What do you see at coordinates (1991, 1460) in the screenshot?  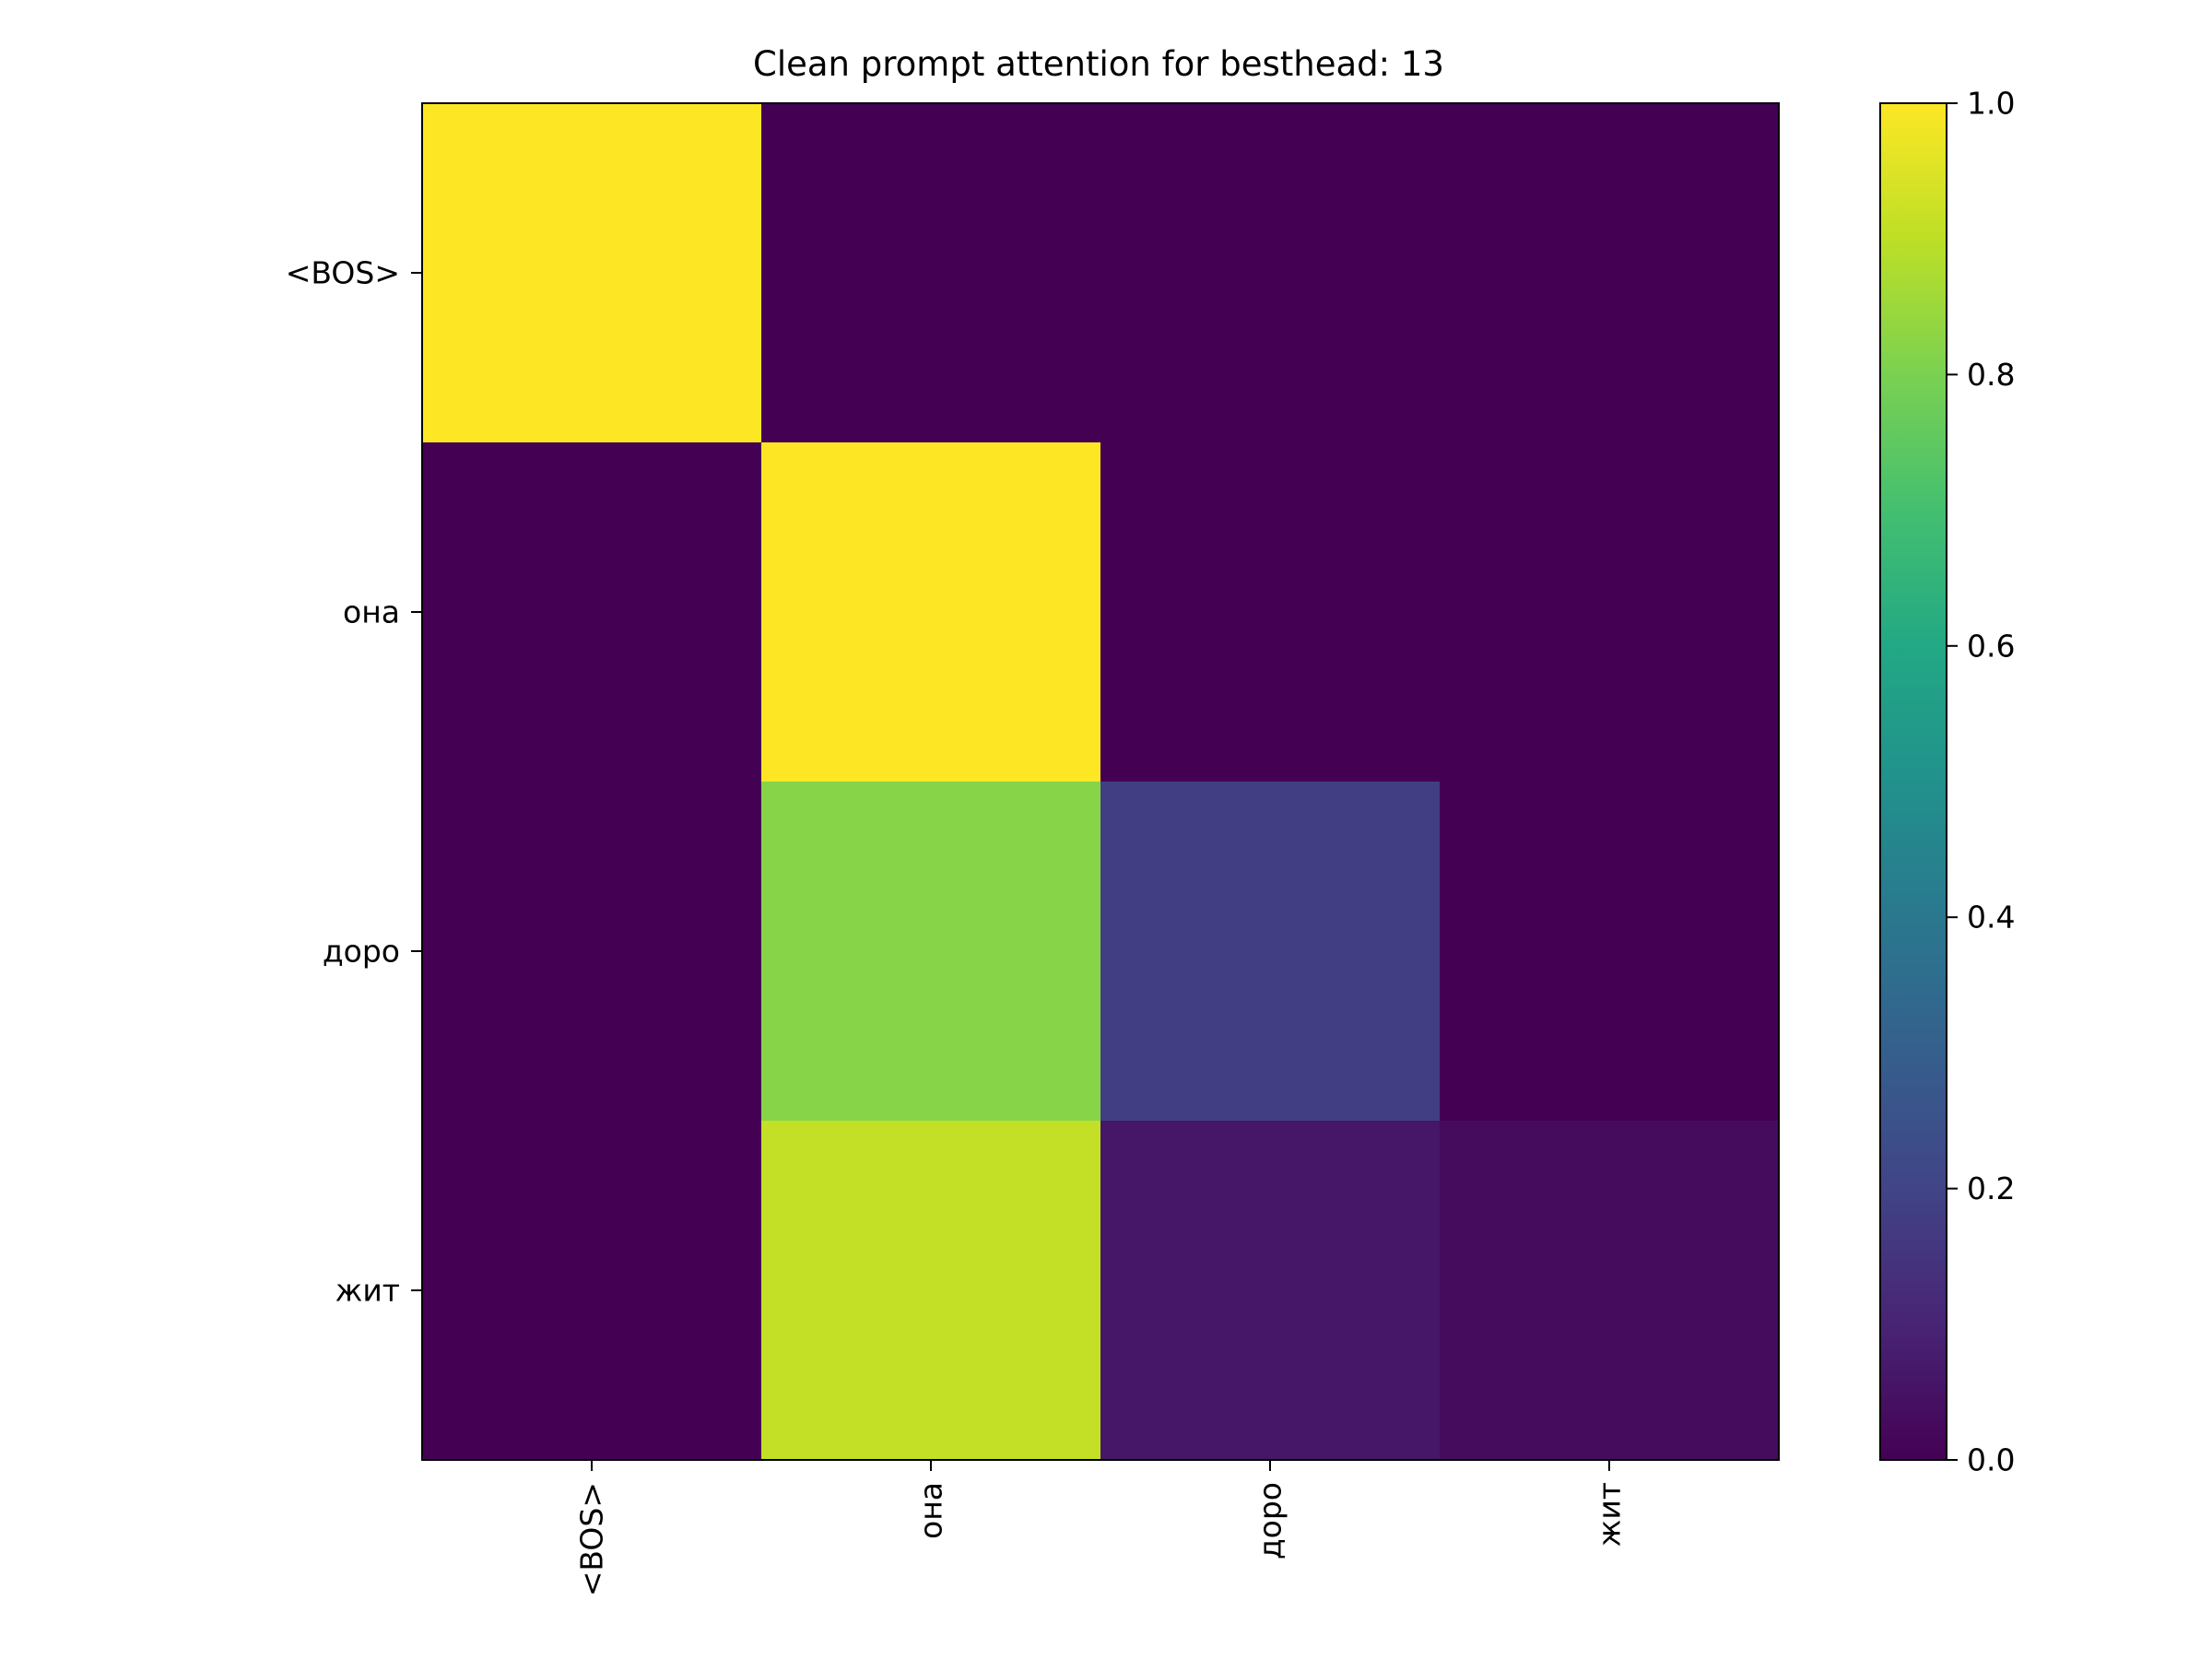 I see `colorbar-tick-label: 0.0` at bounding box center [1991, 1460].